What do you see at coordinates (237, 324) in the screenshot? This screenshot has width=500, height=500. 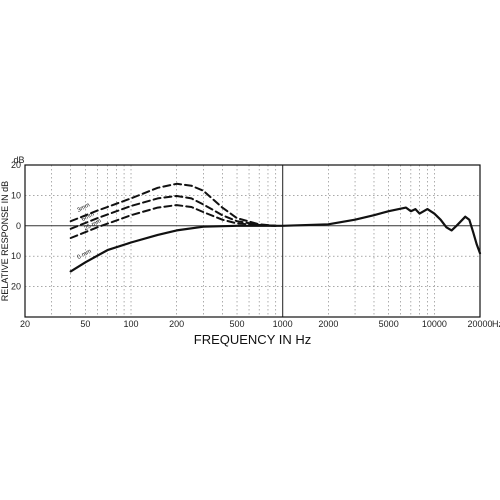 I see `x-tick-label: 500` at bounding box center [237, 324].